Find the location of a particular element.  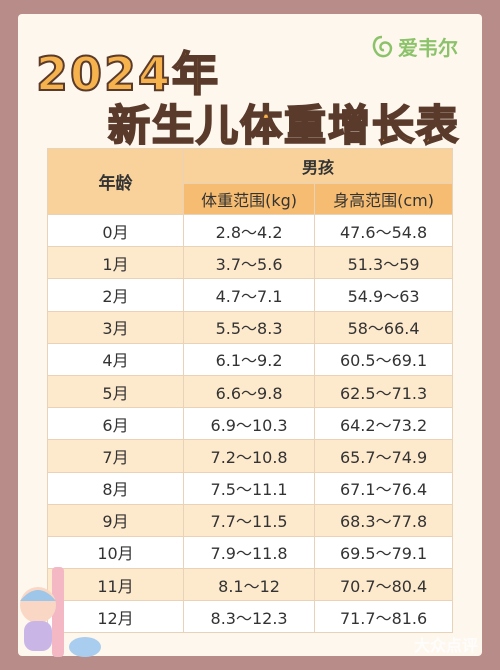

height-cell: 69.5～79.1 is located at coordinates (383, 552).